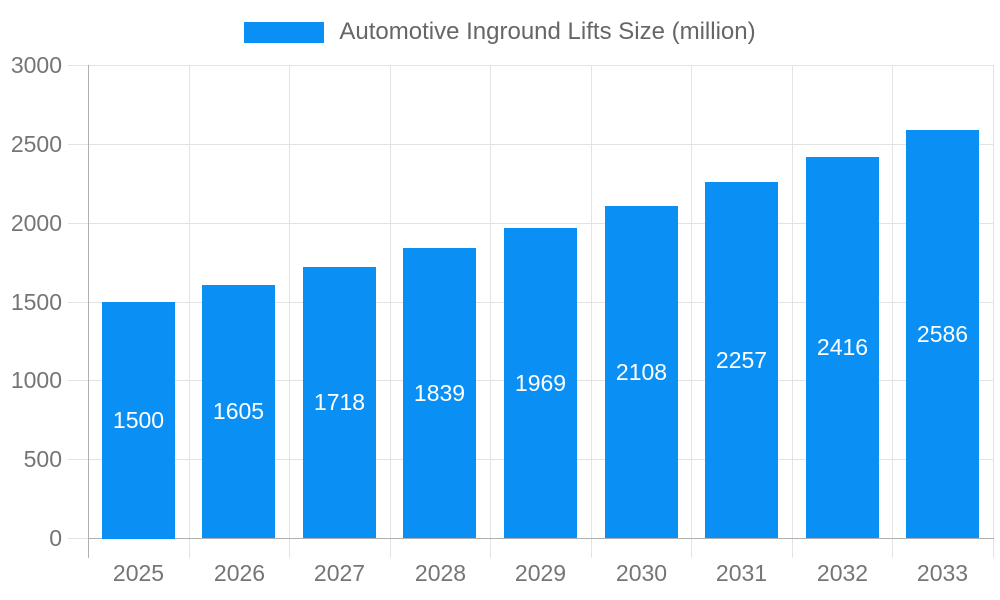 This screenshot has width=1000, height=600. I want to click on legend-label: Automotive Inground Lifts Size (million), so click(547, 31).